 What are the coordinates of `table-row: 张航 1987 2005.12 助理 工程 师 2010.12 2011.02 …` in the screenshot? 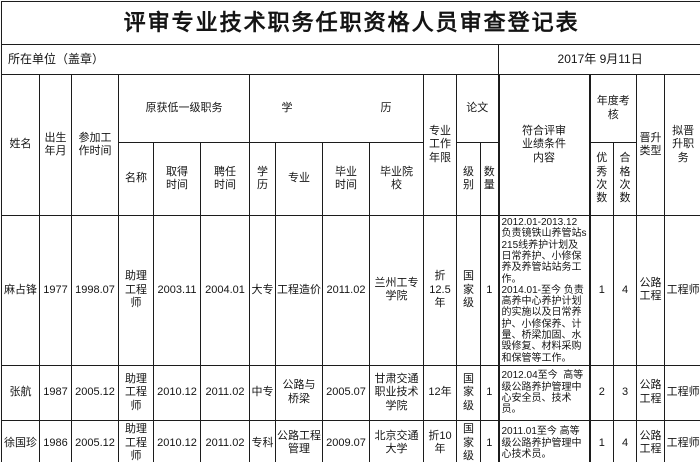 It's located at (350, 392).